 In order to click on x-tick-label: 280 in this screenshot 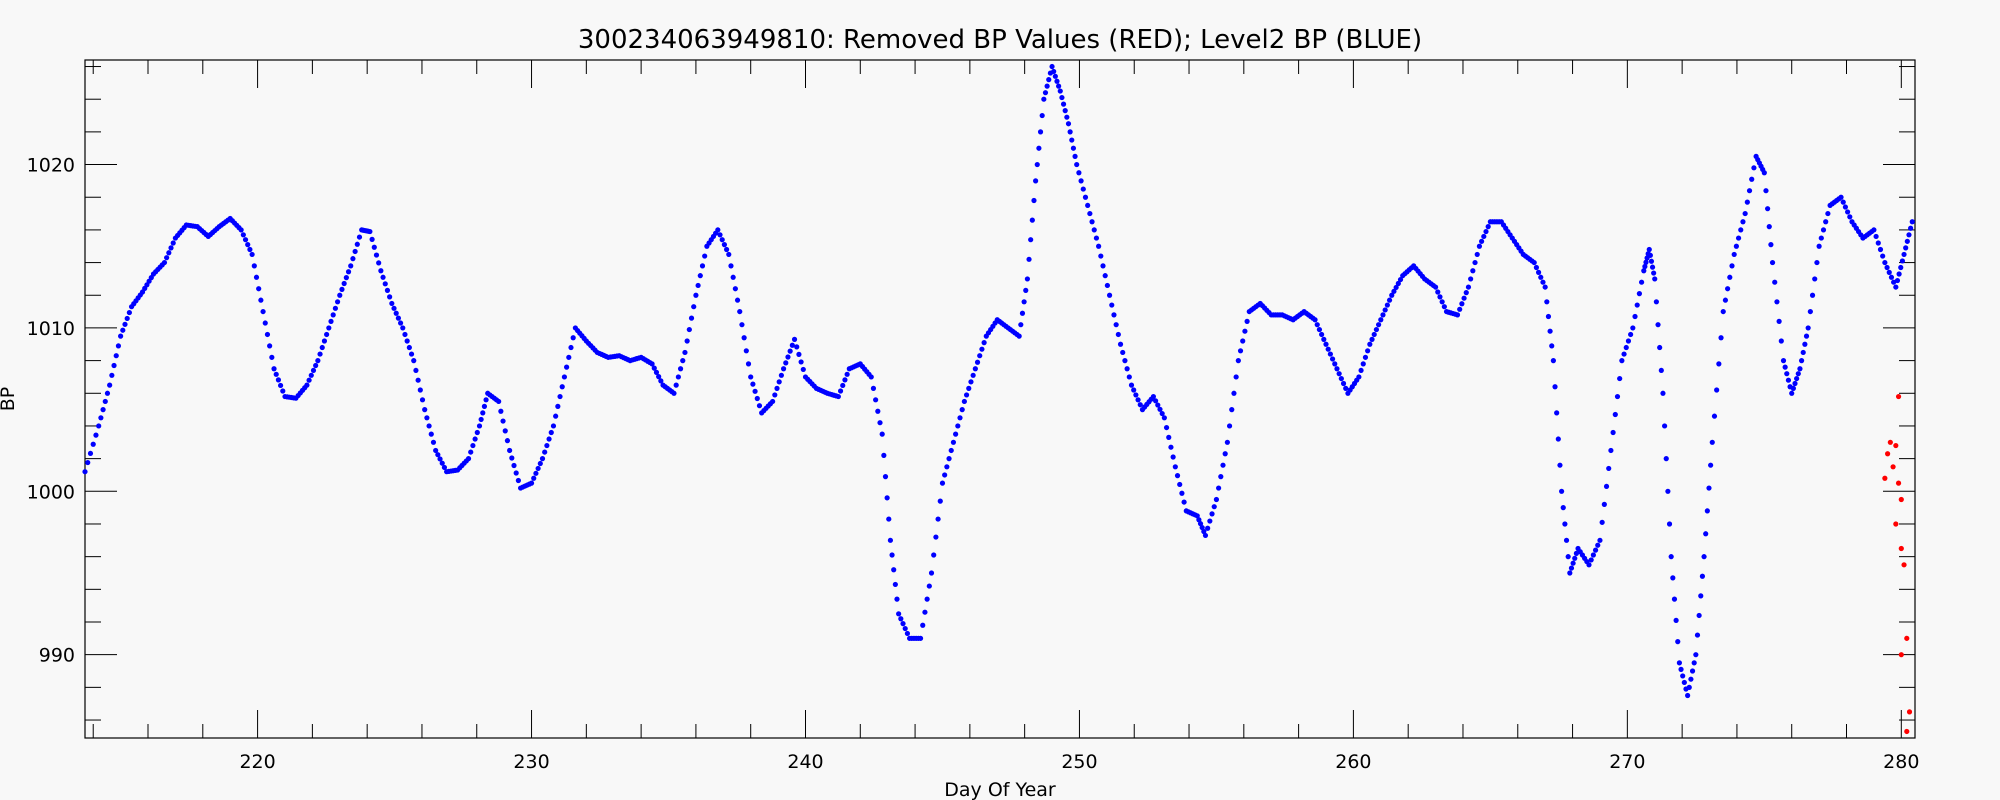, I will do `click(1901, 762)`.